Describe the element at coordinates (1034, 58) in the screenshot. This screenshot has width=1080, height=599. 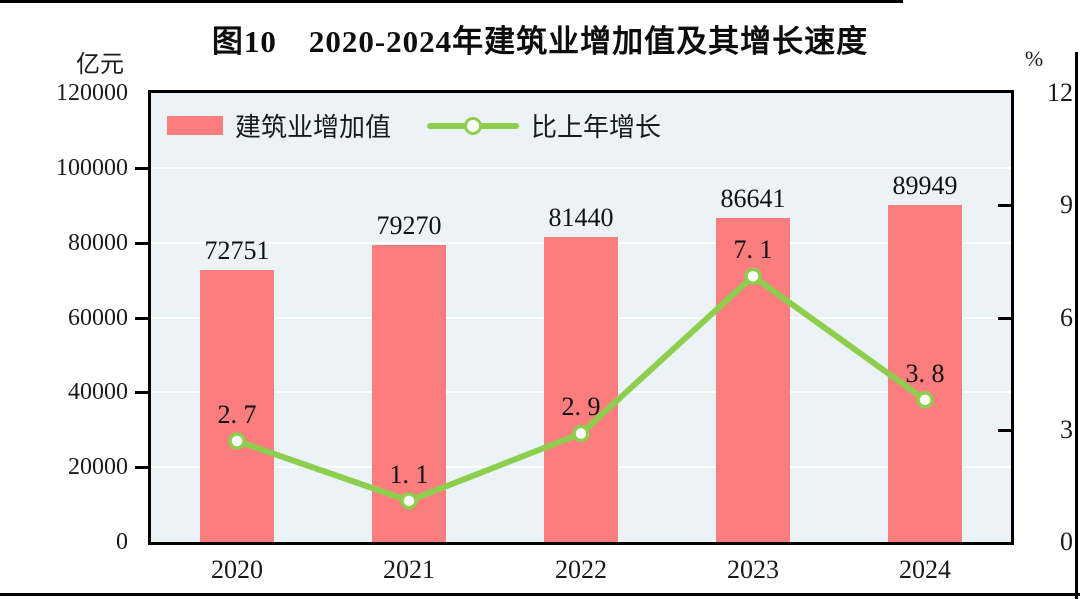
I see `right-axis-unit-label: %` at that location.